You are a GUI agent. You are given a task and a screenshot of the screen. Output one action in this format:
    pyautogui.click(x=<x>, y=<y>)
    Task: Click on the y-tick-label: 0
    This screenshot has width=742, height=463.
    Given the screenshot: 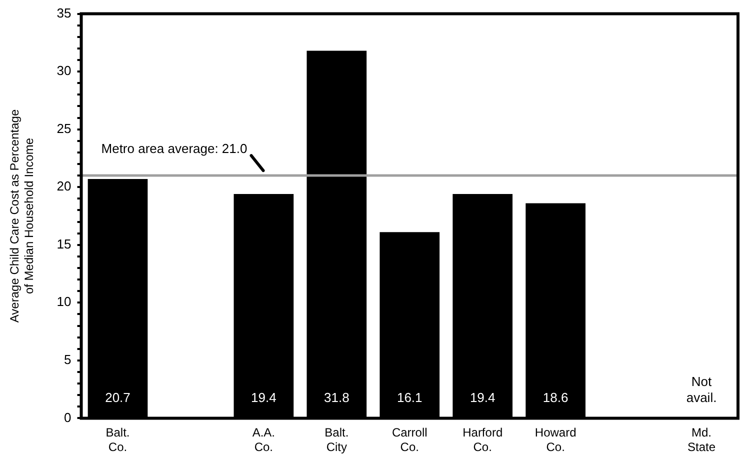 What is the action you would take?
    pyautogui.click(x=68, y=417)
    